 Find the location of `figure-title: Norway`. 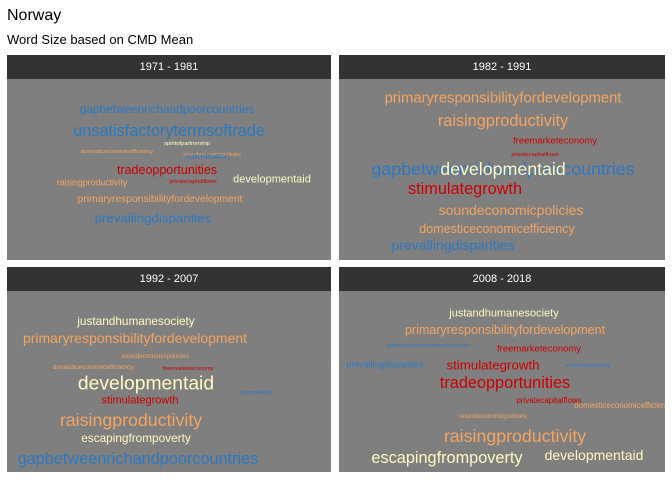

figure-title: Norway is located at coordinates (34, 15).